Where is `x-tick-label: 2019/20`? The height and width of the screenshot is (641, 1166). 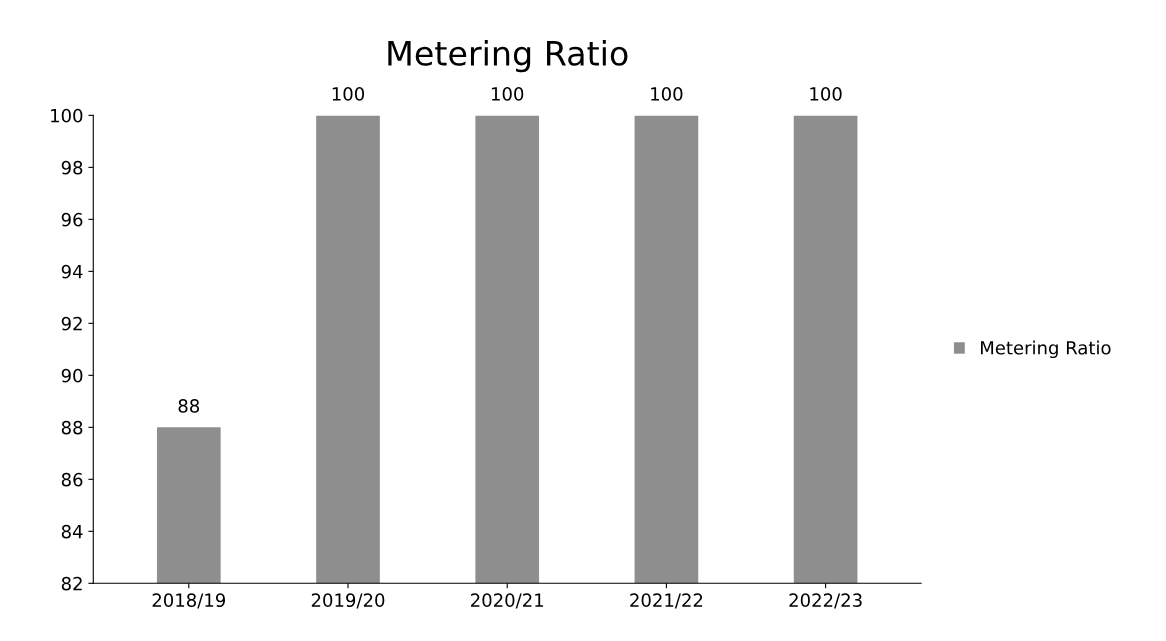 x-tick-label: 2019/20 is located at coordinates (348, 601).